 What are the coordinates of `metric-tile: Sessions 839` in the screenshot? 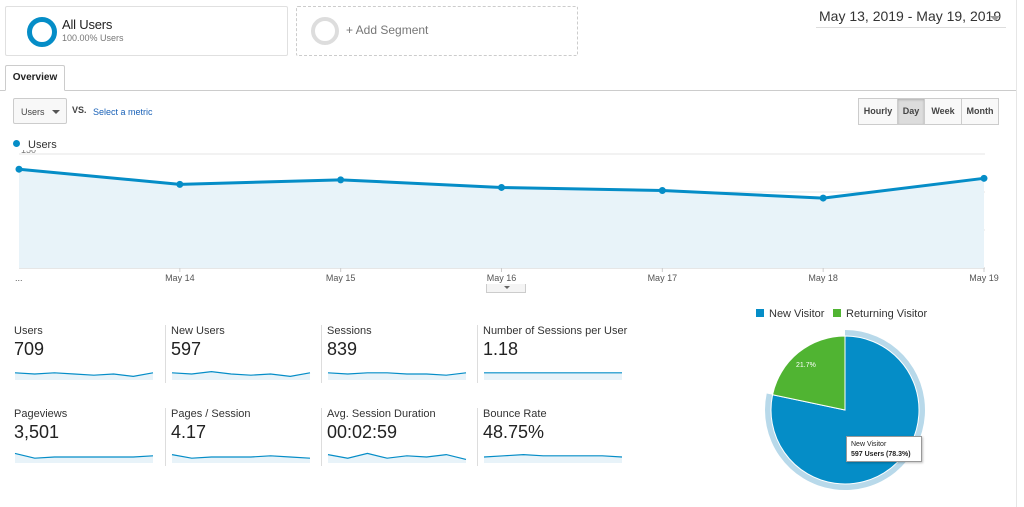 It's located at (394, 356).